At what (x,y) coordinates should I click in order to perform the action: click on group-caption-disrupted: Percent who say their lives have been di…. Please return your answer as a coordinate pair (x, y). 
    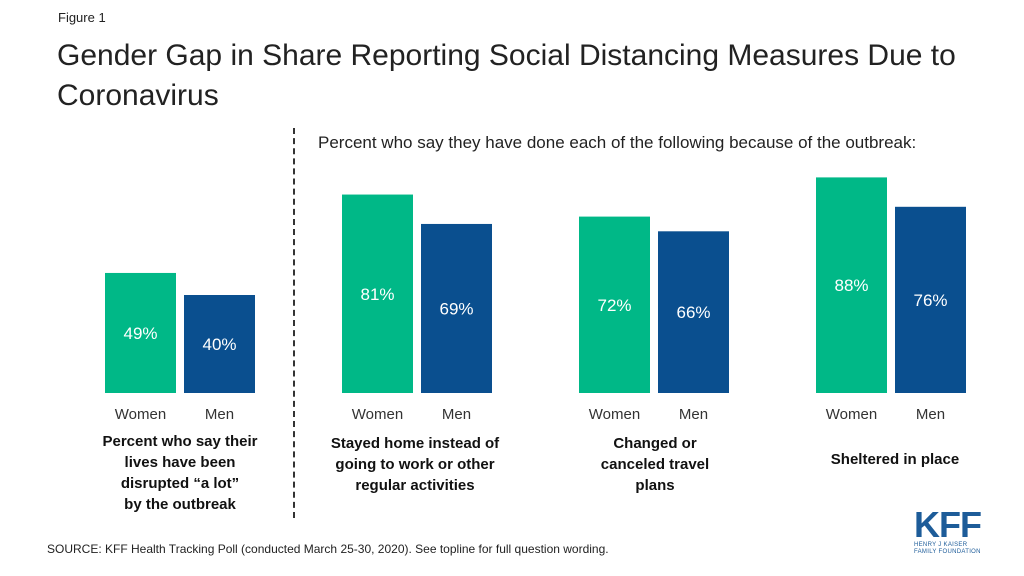
    Looking at the image, I should click on (180, 473).